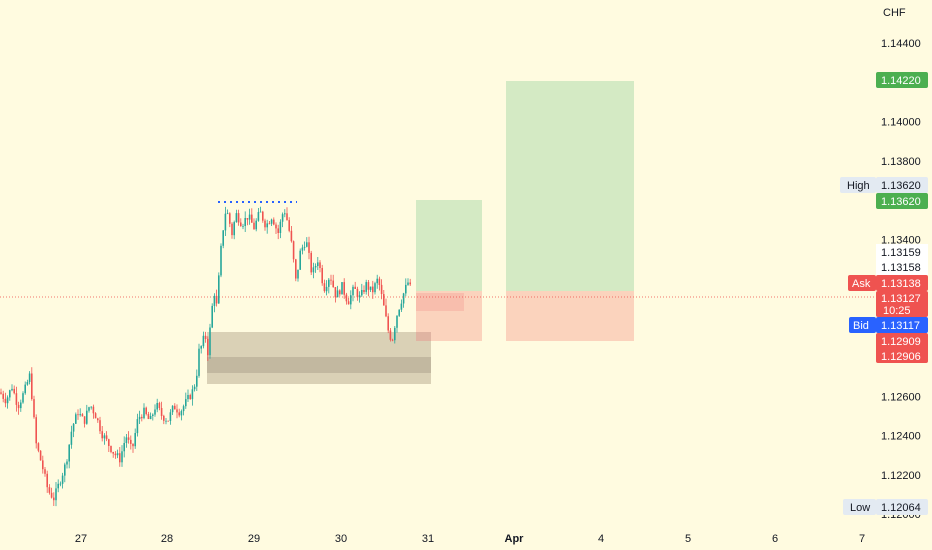 This screenshot has width=932, height=550. What do you see at coordinates (901, 357) in the screenshot?
I see `svg-text: 1.12906` at bounding box center [901, 357].